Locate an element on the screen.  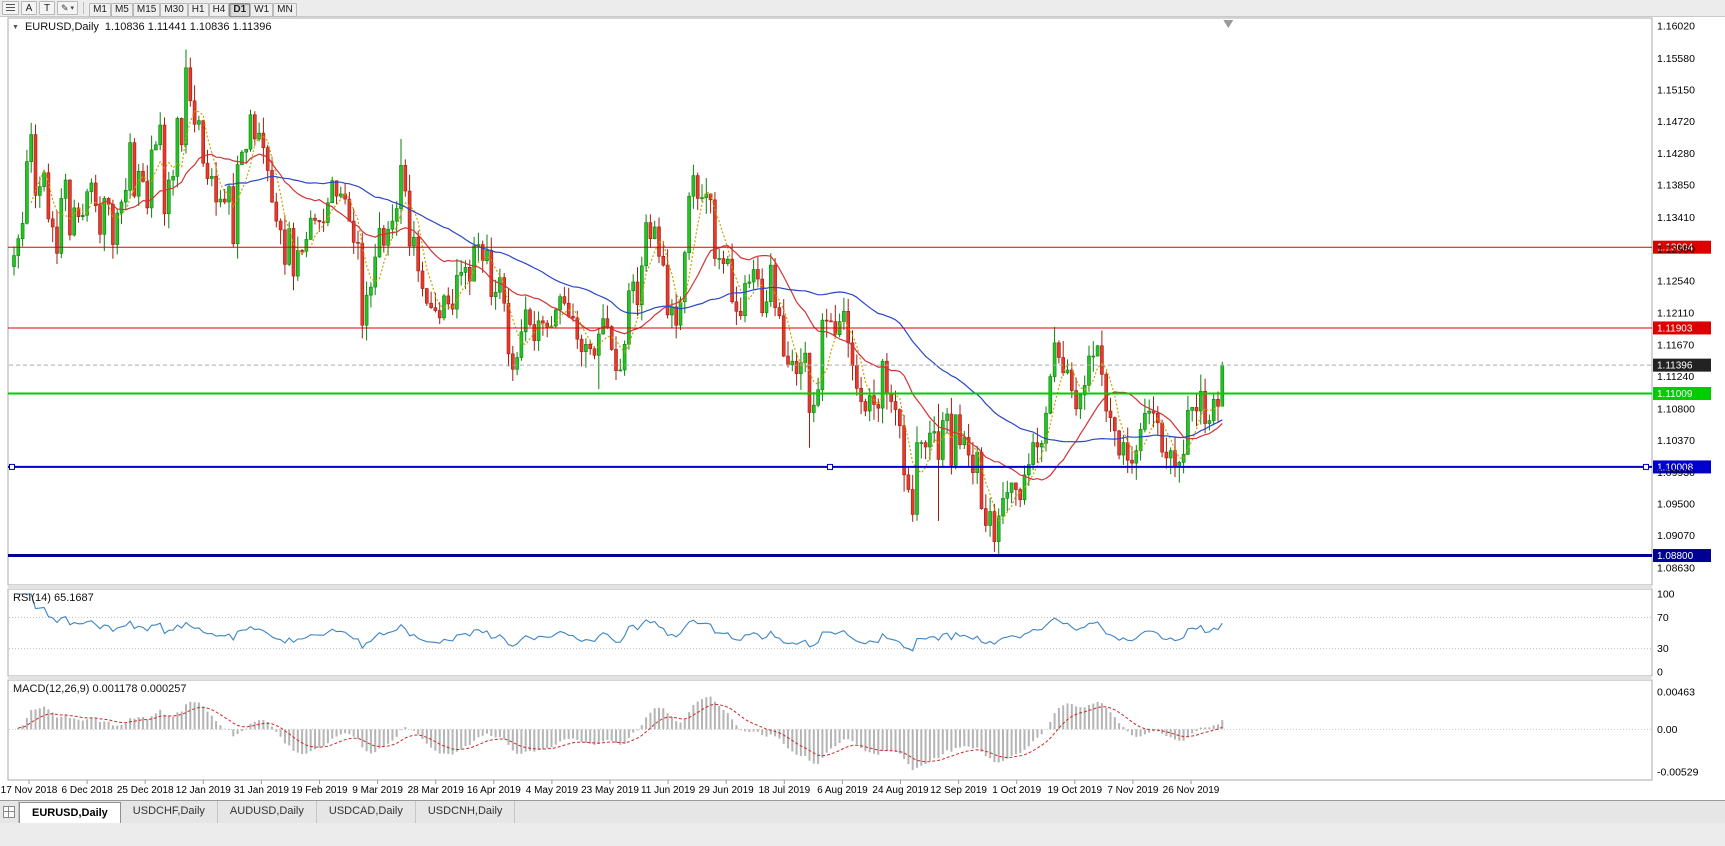
text-tool-t-button: T is located at coordinates (47, 8).